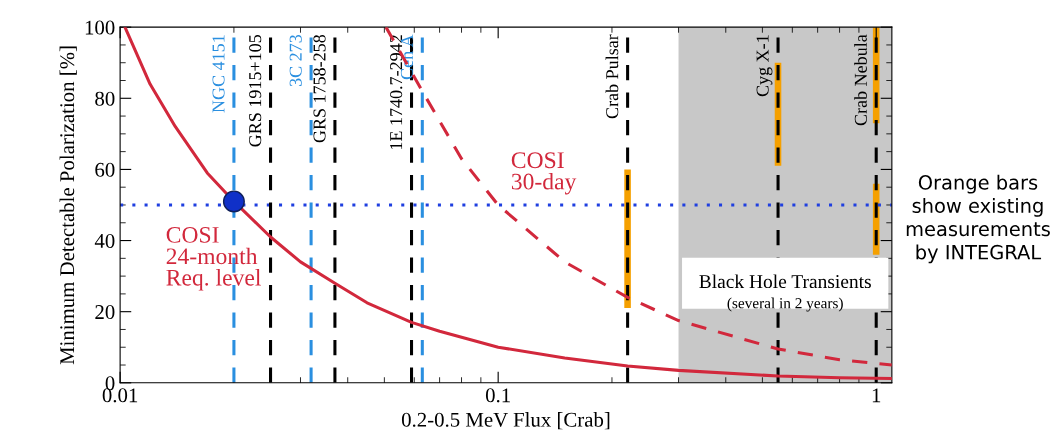 Image resolution: width=1063 pixels, height=438 pixels. I want to click on ref-line-label: 1E 1740.7-2942, so click(396, 92).